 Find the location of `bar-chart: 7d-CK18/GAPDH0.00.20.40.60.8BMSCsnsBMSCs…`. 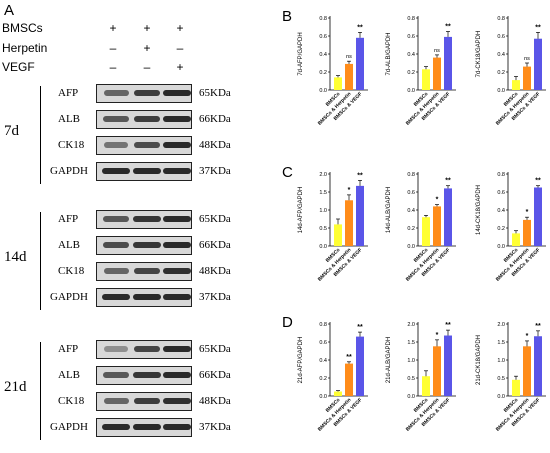

bar-chart: 7d-CK18/GAPDH0.00.20.40.60.8BMSCsnsBMSCs… is located at coordinates (511, 71).